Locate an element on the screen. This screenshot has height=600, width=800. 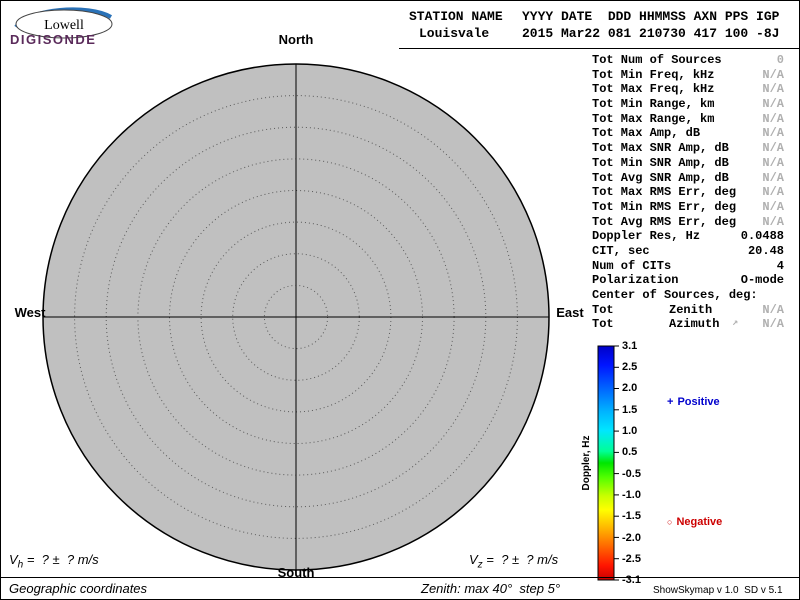
stat-label: Tot Min Freq, kHz is located at coordinates (653, 74).